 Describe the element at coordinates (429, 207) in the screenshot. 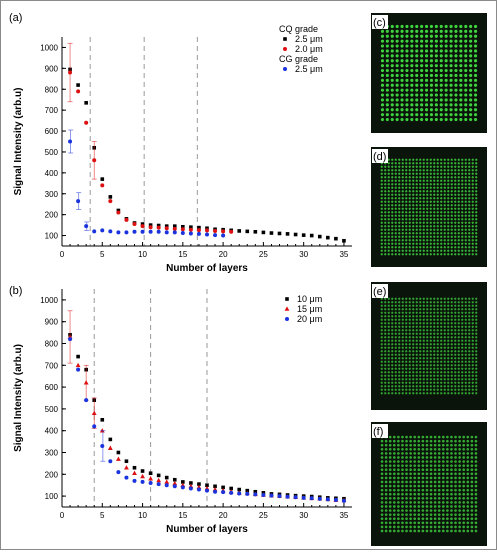

I see `microscope-image: (d)` at that location.